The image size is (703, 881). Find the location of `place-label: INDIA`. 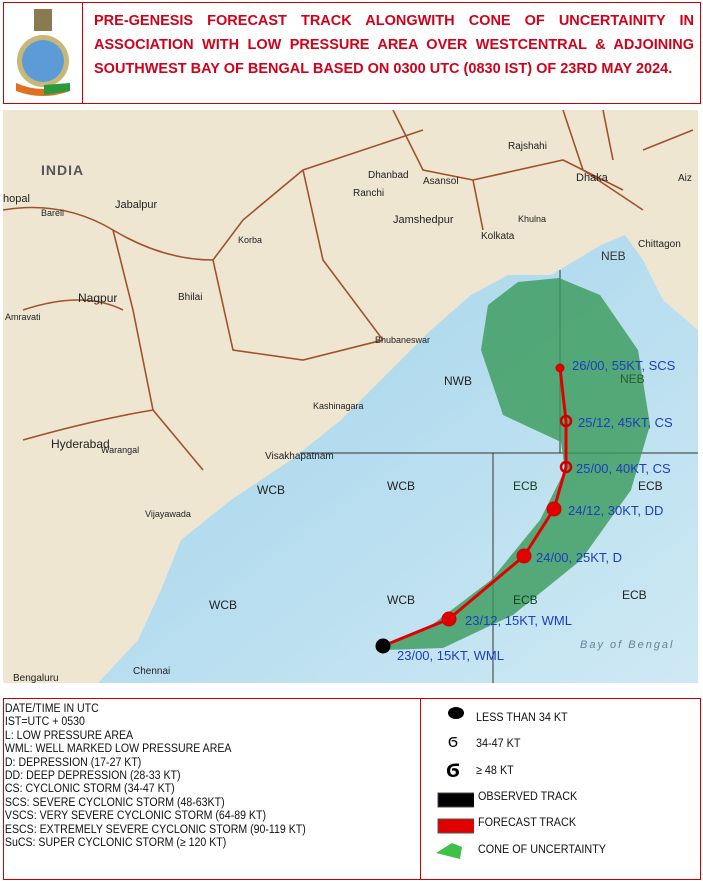

place-label: INDIA is located at coordinates (62, 170).